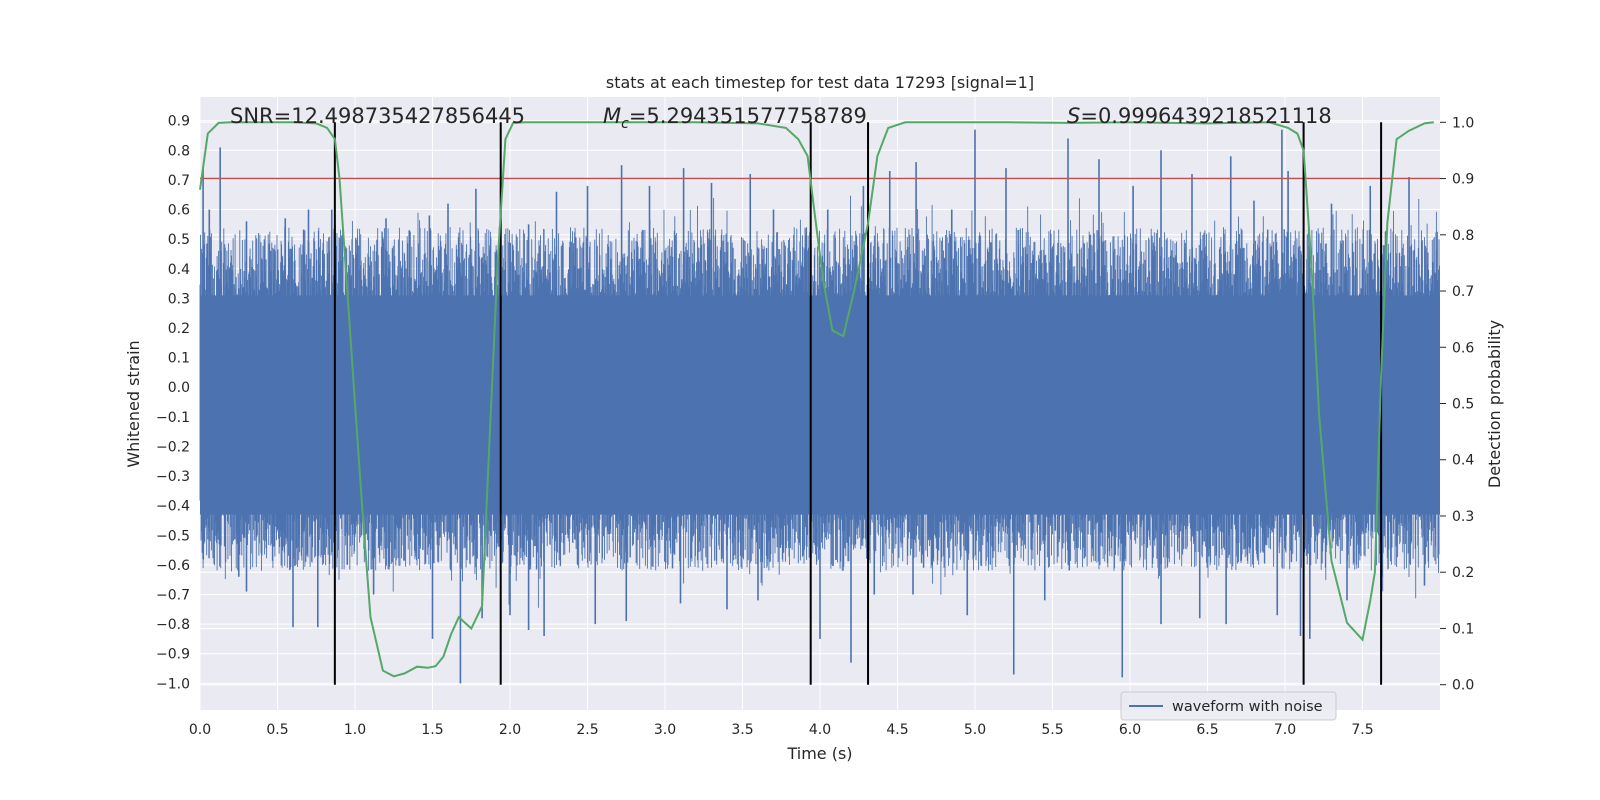 This screenshot has width=1600, height=800. What do you see at coordinates (173, 684) in the screenshot?
I see `y-tick-label: −1.0` at bounding box center [173, 684].